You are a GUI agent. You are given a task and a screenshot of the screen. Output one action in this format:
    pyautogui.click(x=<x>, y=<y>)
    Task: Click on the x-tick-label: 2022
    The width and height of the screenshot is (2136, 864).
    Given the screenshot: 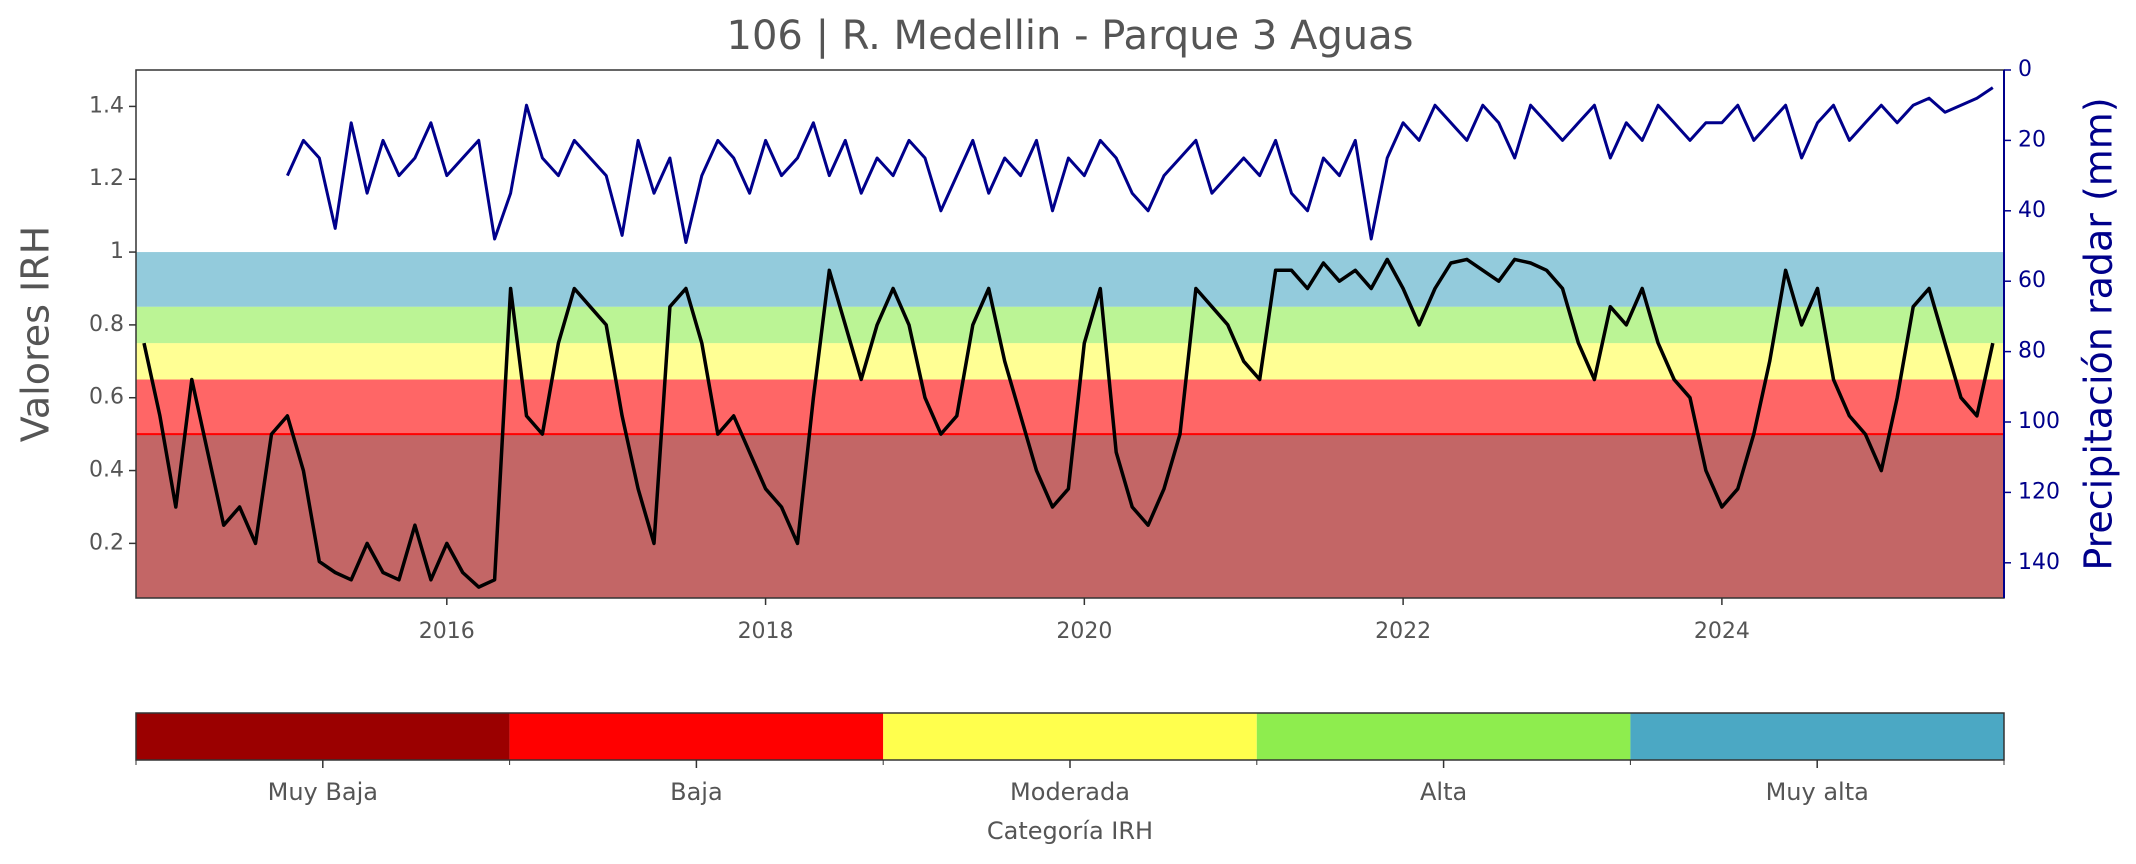 What is the action you would take?
    pyautogui.click(x=1403, y=631)
    